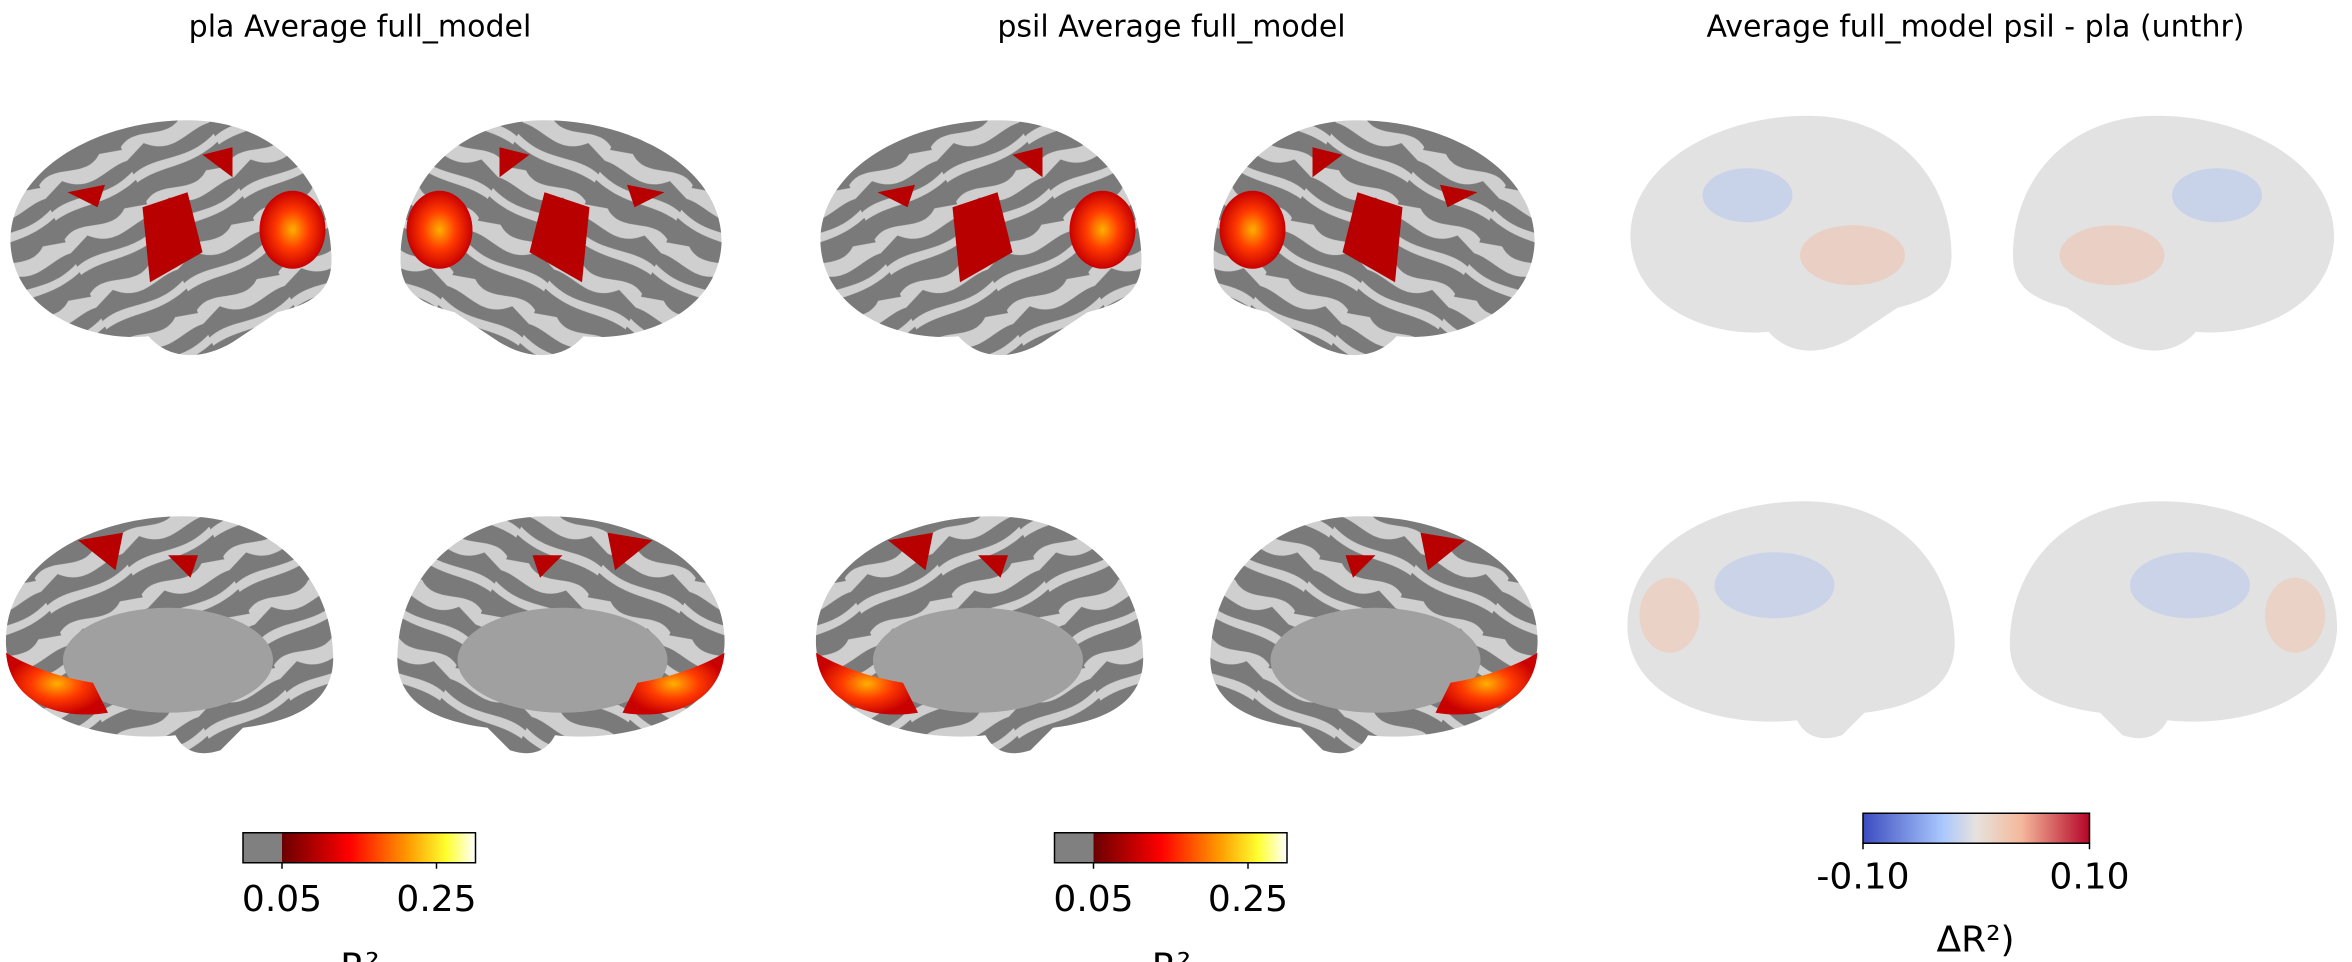  I want to click on panel-title: Average full_model psil - pla (unthr), so click(1975, 26).